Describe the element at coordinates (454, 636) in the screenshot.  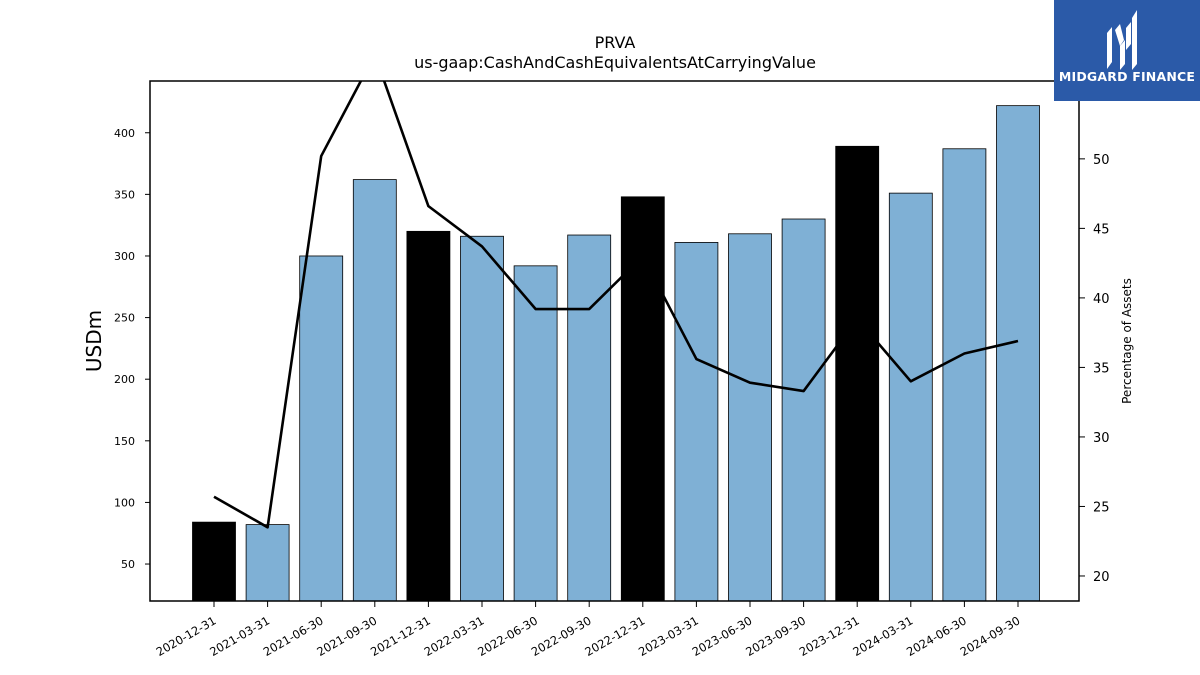
I see `x-tick-label: 2022-03-31` at that location.